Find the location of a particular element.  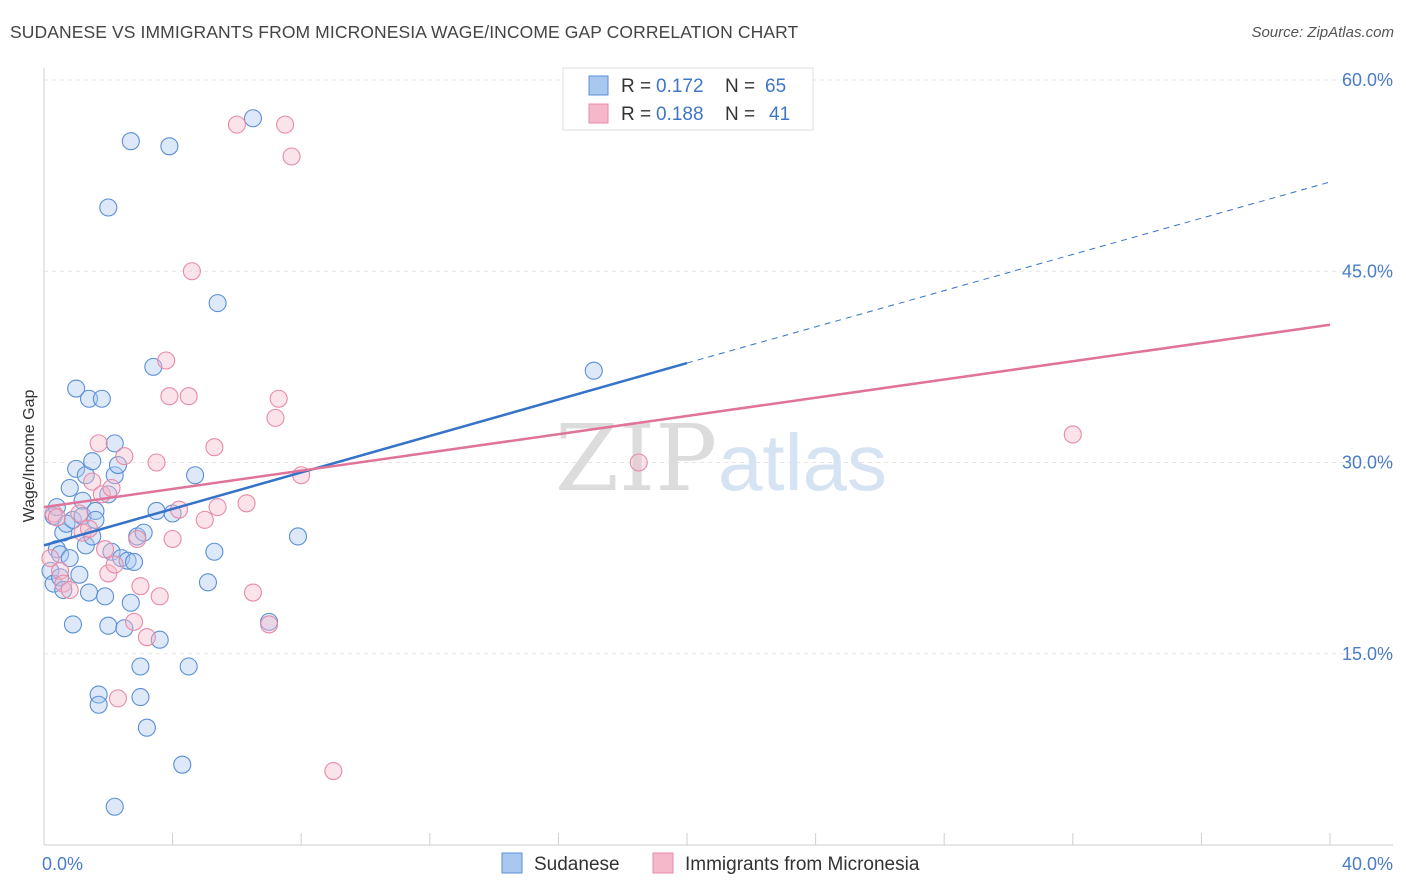

legend-r-value-2: 0.188 is located at coordinates (680, 114).